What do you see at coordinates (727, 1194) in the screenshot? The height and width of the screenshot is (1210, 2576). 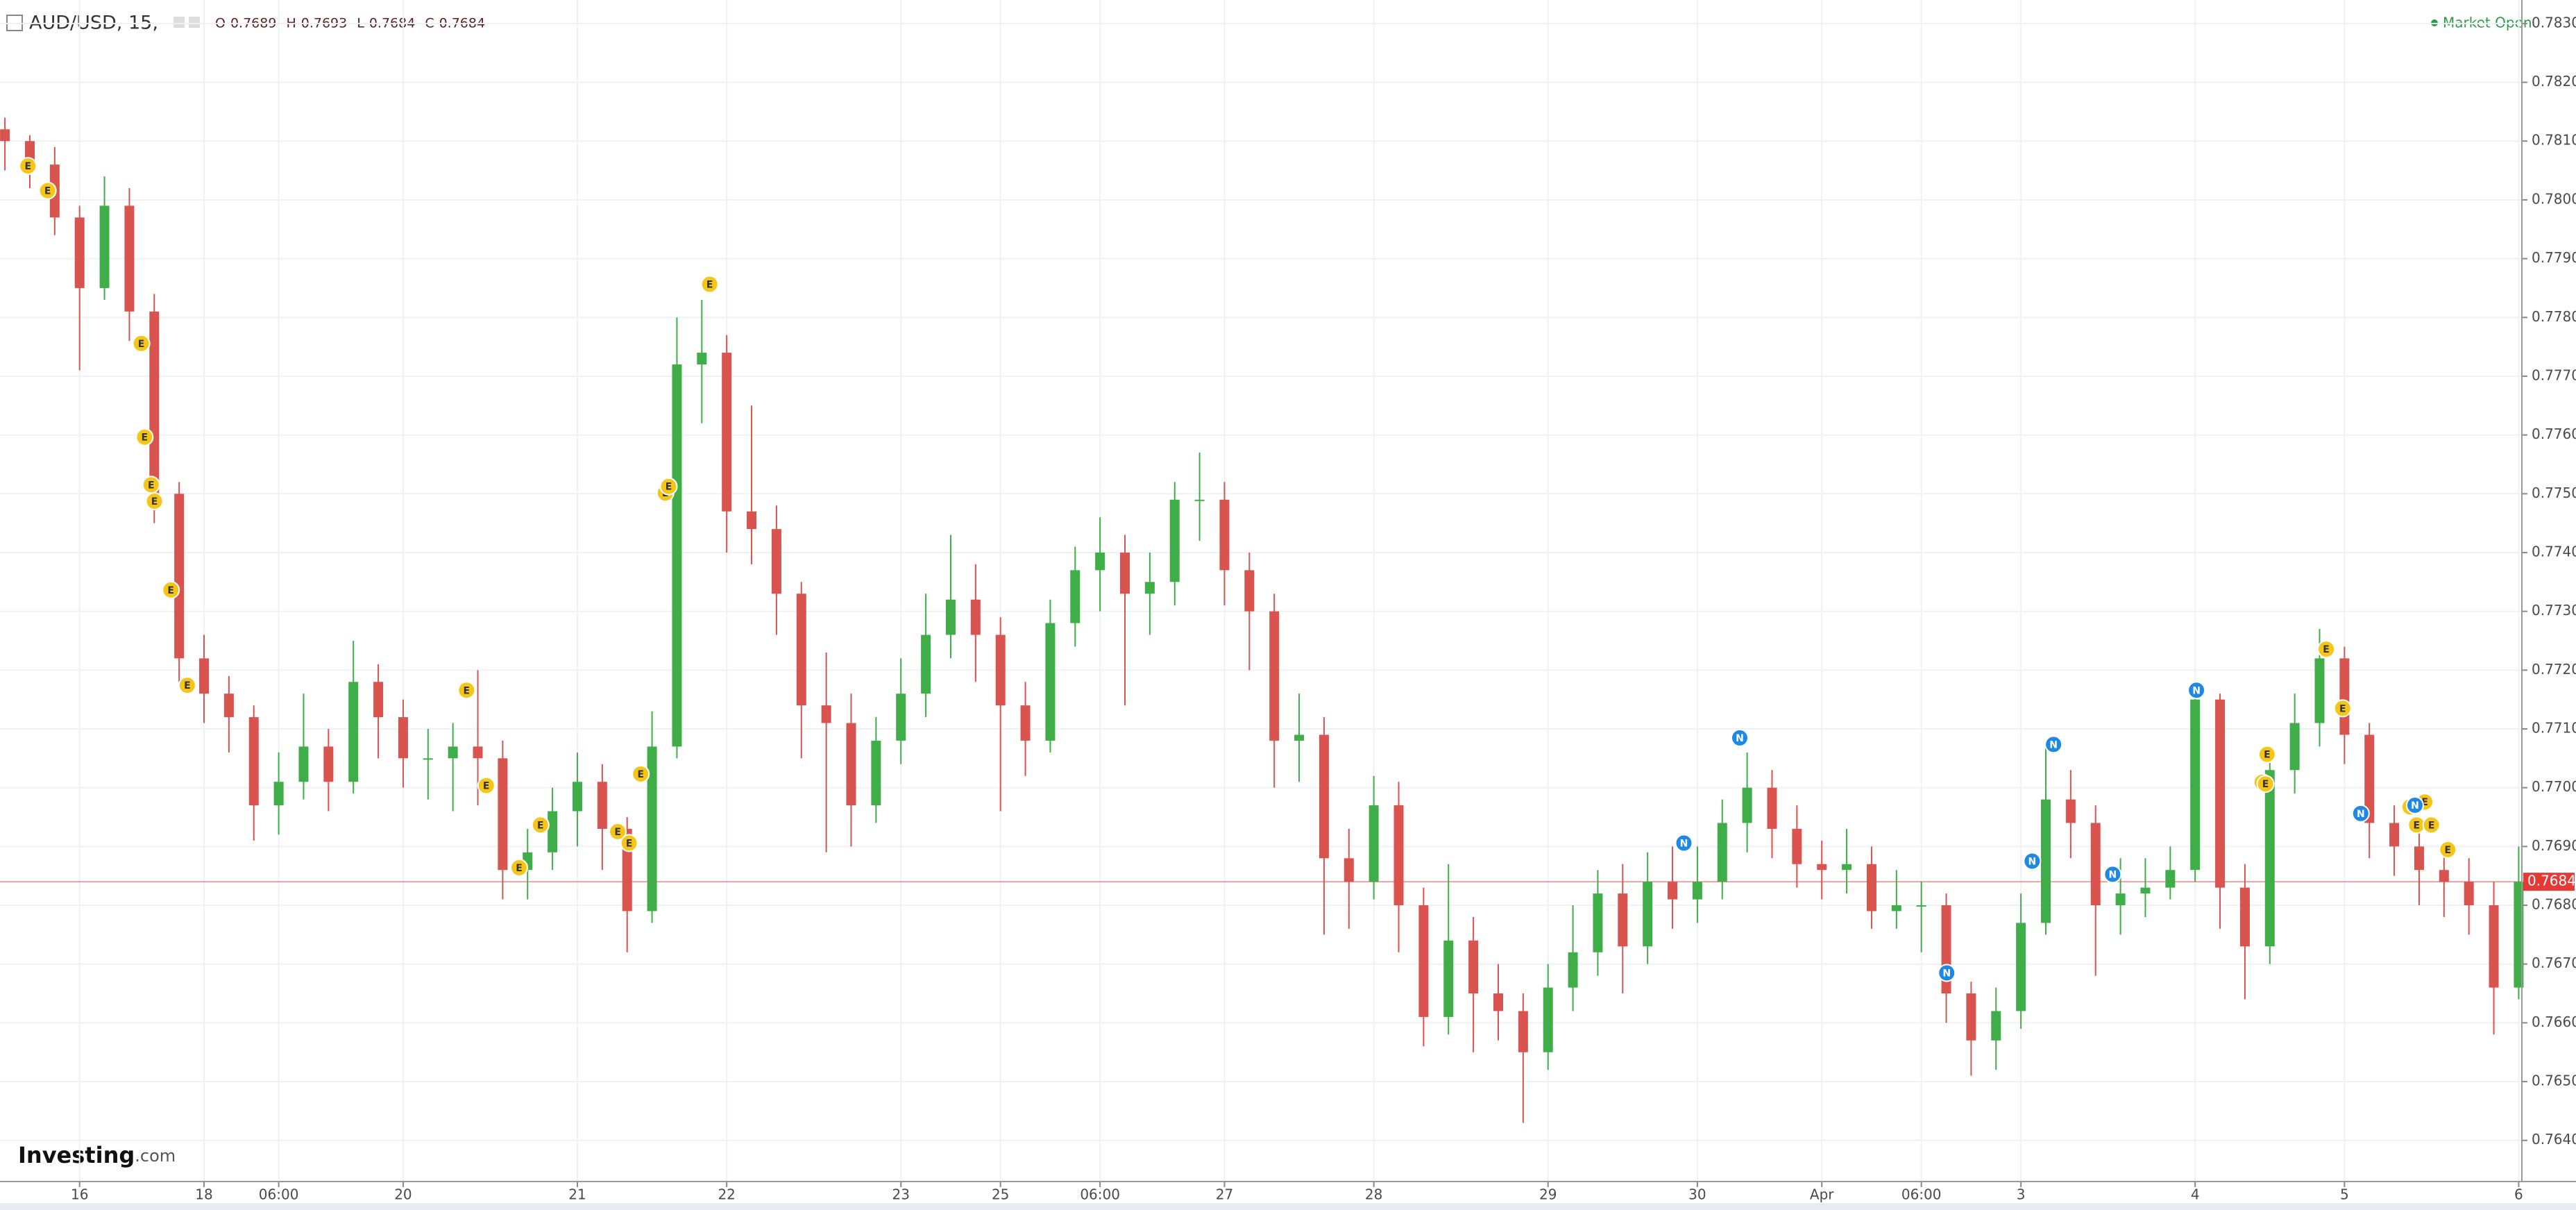 I see `x-tick-label: 22` at bounding box center [727, 1194].